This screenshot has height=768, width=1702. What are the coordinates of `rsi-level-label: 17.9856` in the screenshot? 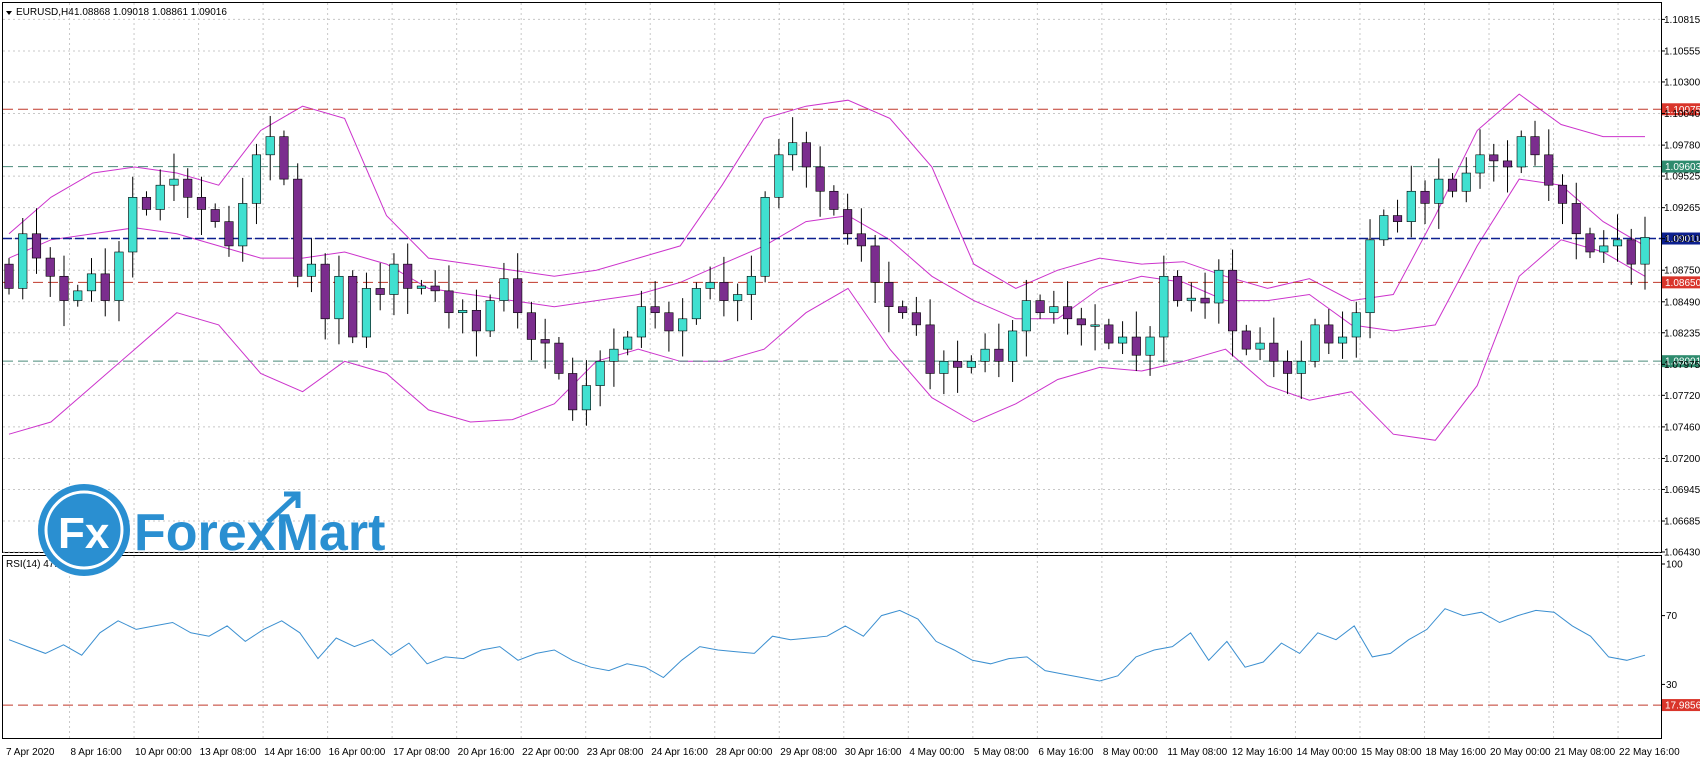 It's located at (1683, 706).